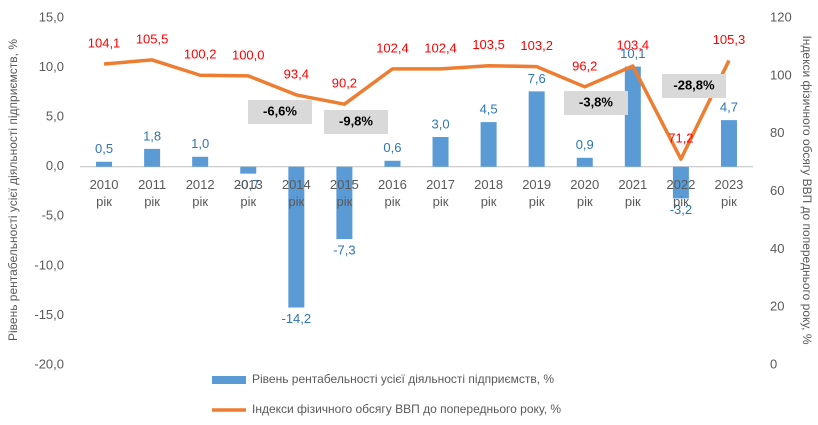 The image size is (818, 425). Describe the element at coordinates (681, 209) in the screenshot. I see `bar-value-label: -3,2` at that location.